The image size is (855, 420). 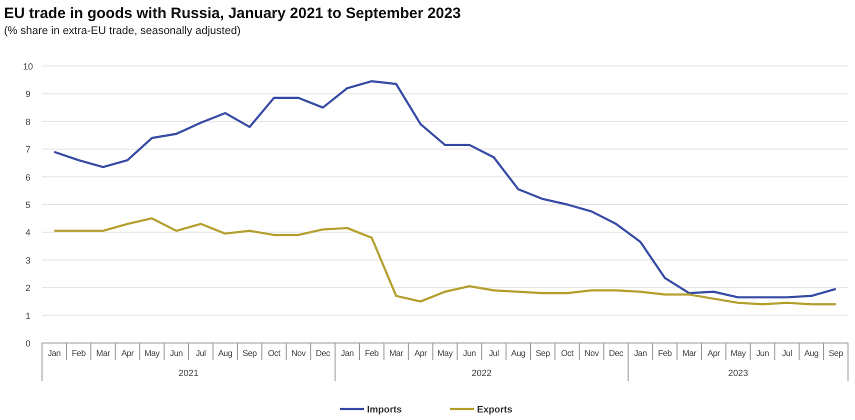 What do you see at coordinates (28, 288) in the screenshot?
I see `y-tick-label: 2` at bounding box center [28, 288].